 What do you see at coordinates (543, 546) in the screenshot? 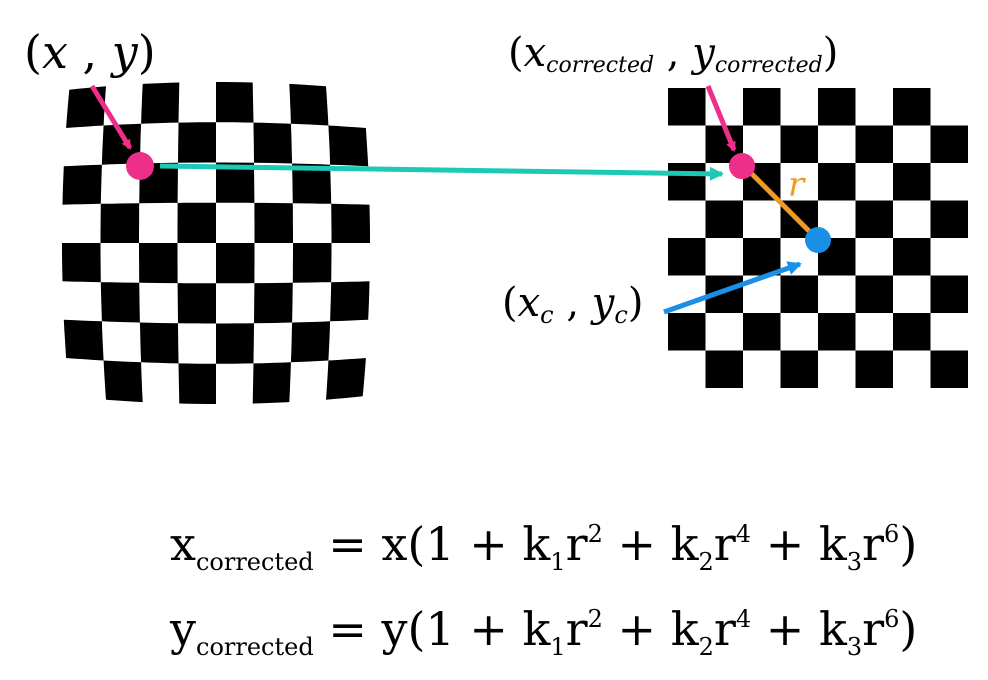
I see `equation-x: xcorrected = x(1 + k1r2 + k2r4 + k3r6)` at bounding box center [543, 546].